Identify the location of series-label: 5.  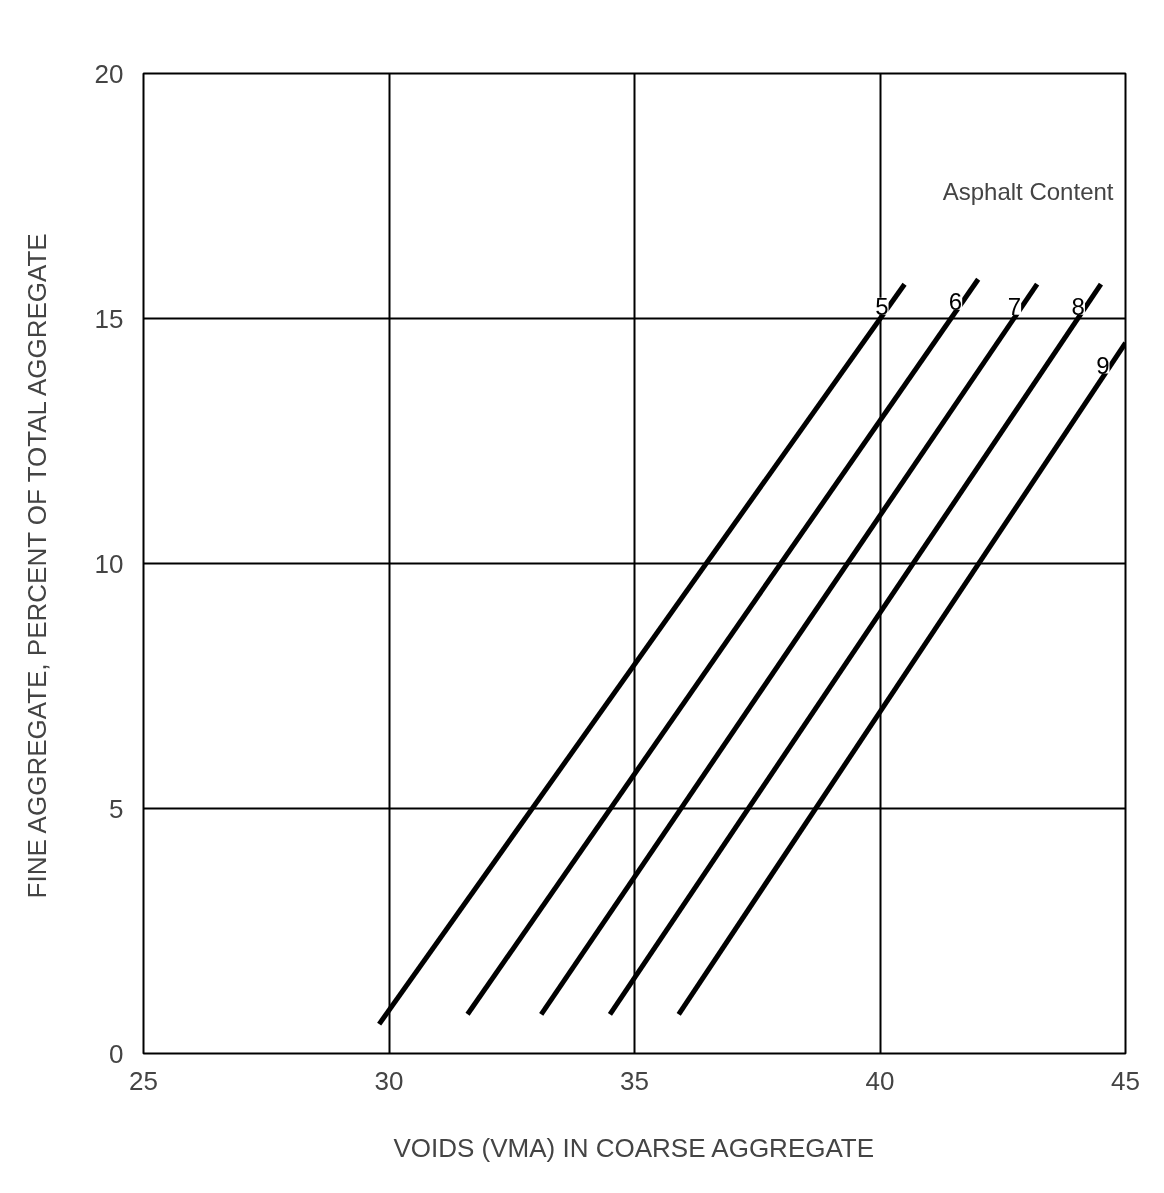
(882, 306).